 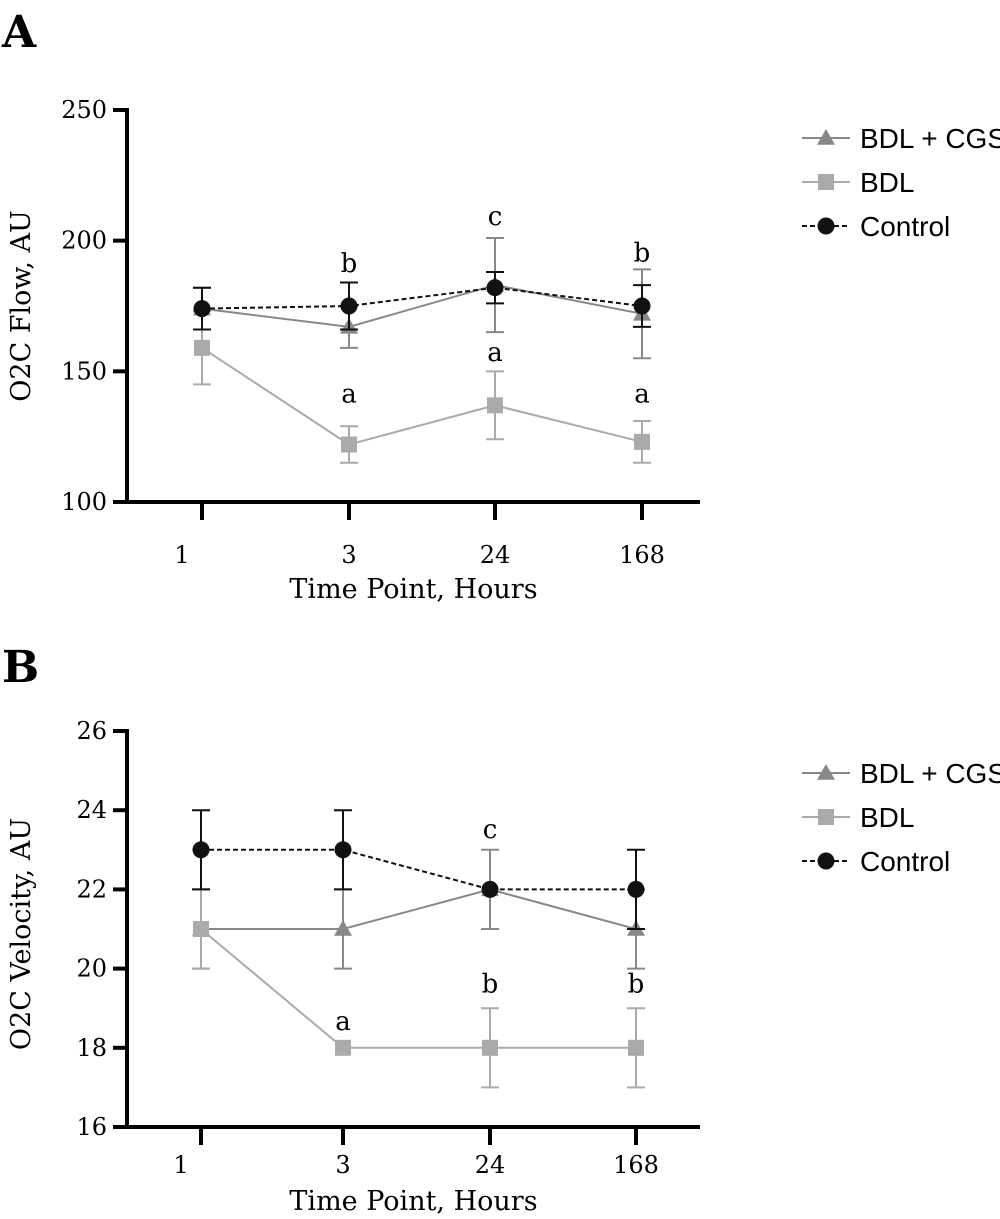 What do you see at coordinates (91, 1127) in the screenshot?
I see `y-tick-label: 16` at bounding box center [91, 1127].